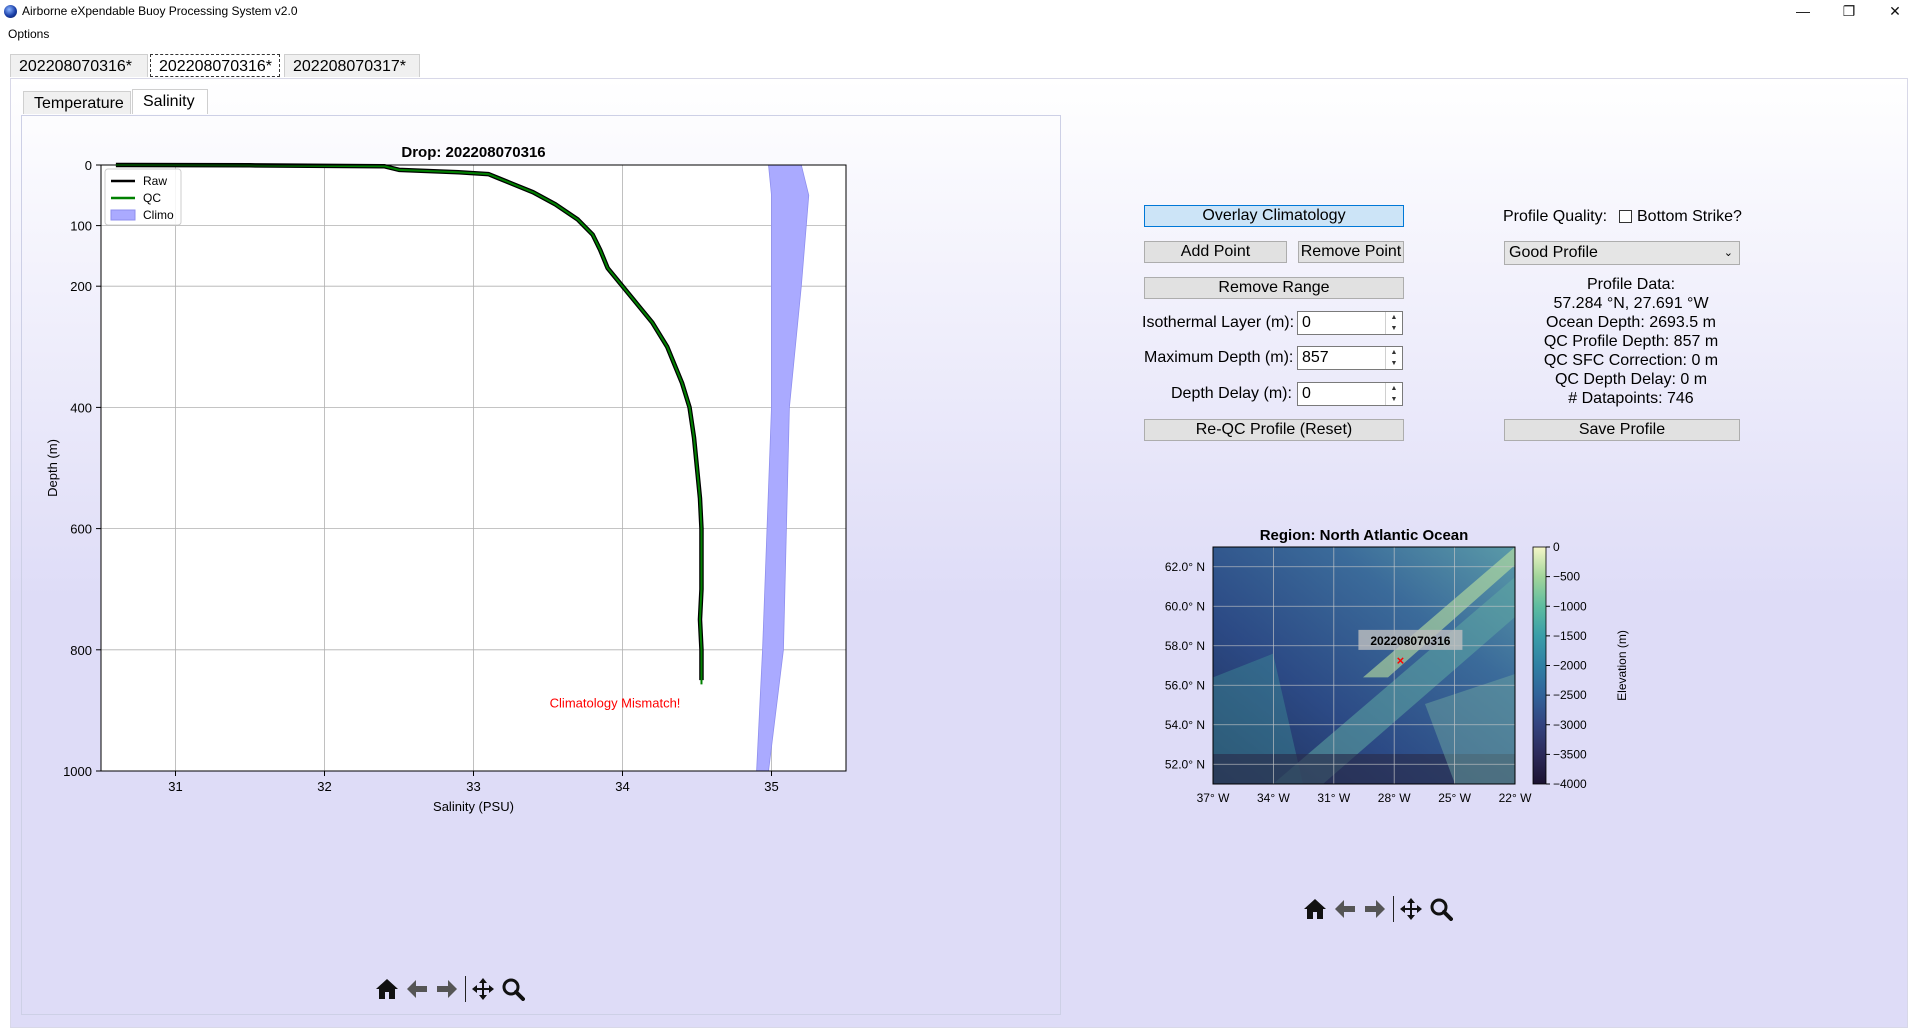  What do you see at coordinates (1350, 358) in the screenshot?
I see `maximum-depth-input: 857 ▲ ▼` at bounding box center [1350, 358].